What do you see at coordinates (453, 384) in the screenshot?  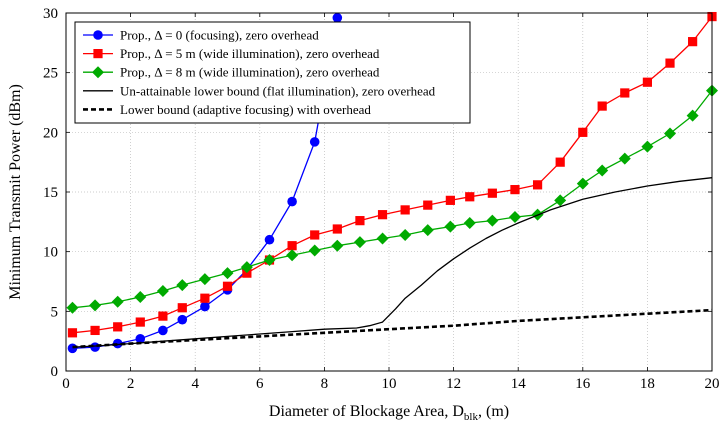 I see `x-tick-label: 12` at bounding box center [453, 384].